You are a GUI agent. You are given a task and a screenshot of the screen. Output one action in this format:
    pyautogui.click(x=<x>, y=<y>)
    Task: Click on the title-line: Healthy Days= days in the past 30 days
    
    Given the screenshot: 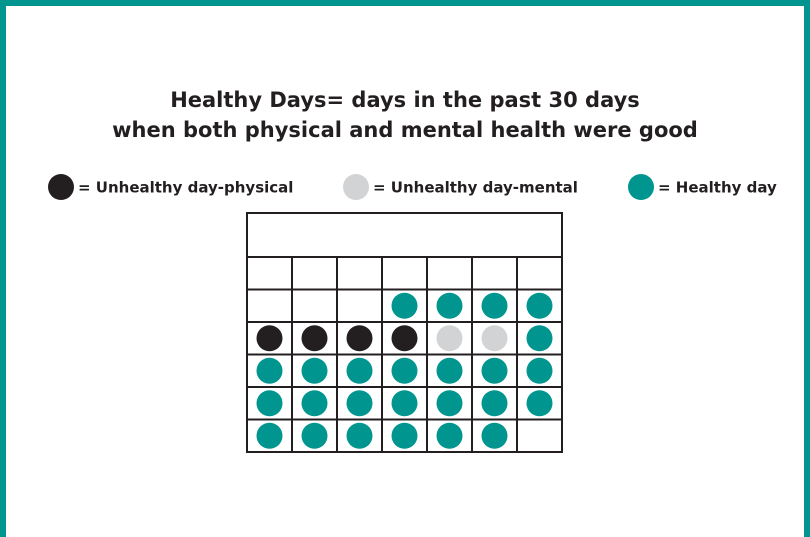 What is the action you would take?
    pyautogui.click(x=405, y=100)
    